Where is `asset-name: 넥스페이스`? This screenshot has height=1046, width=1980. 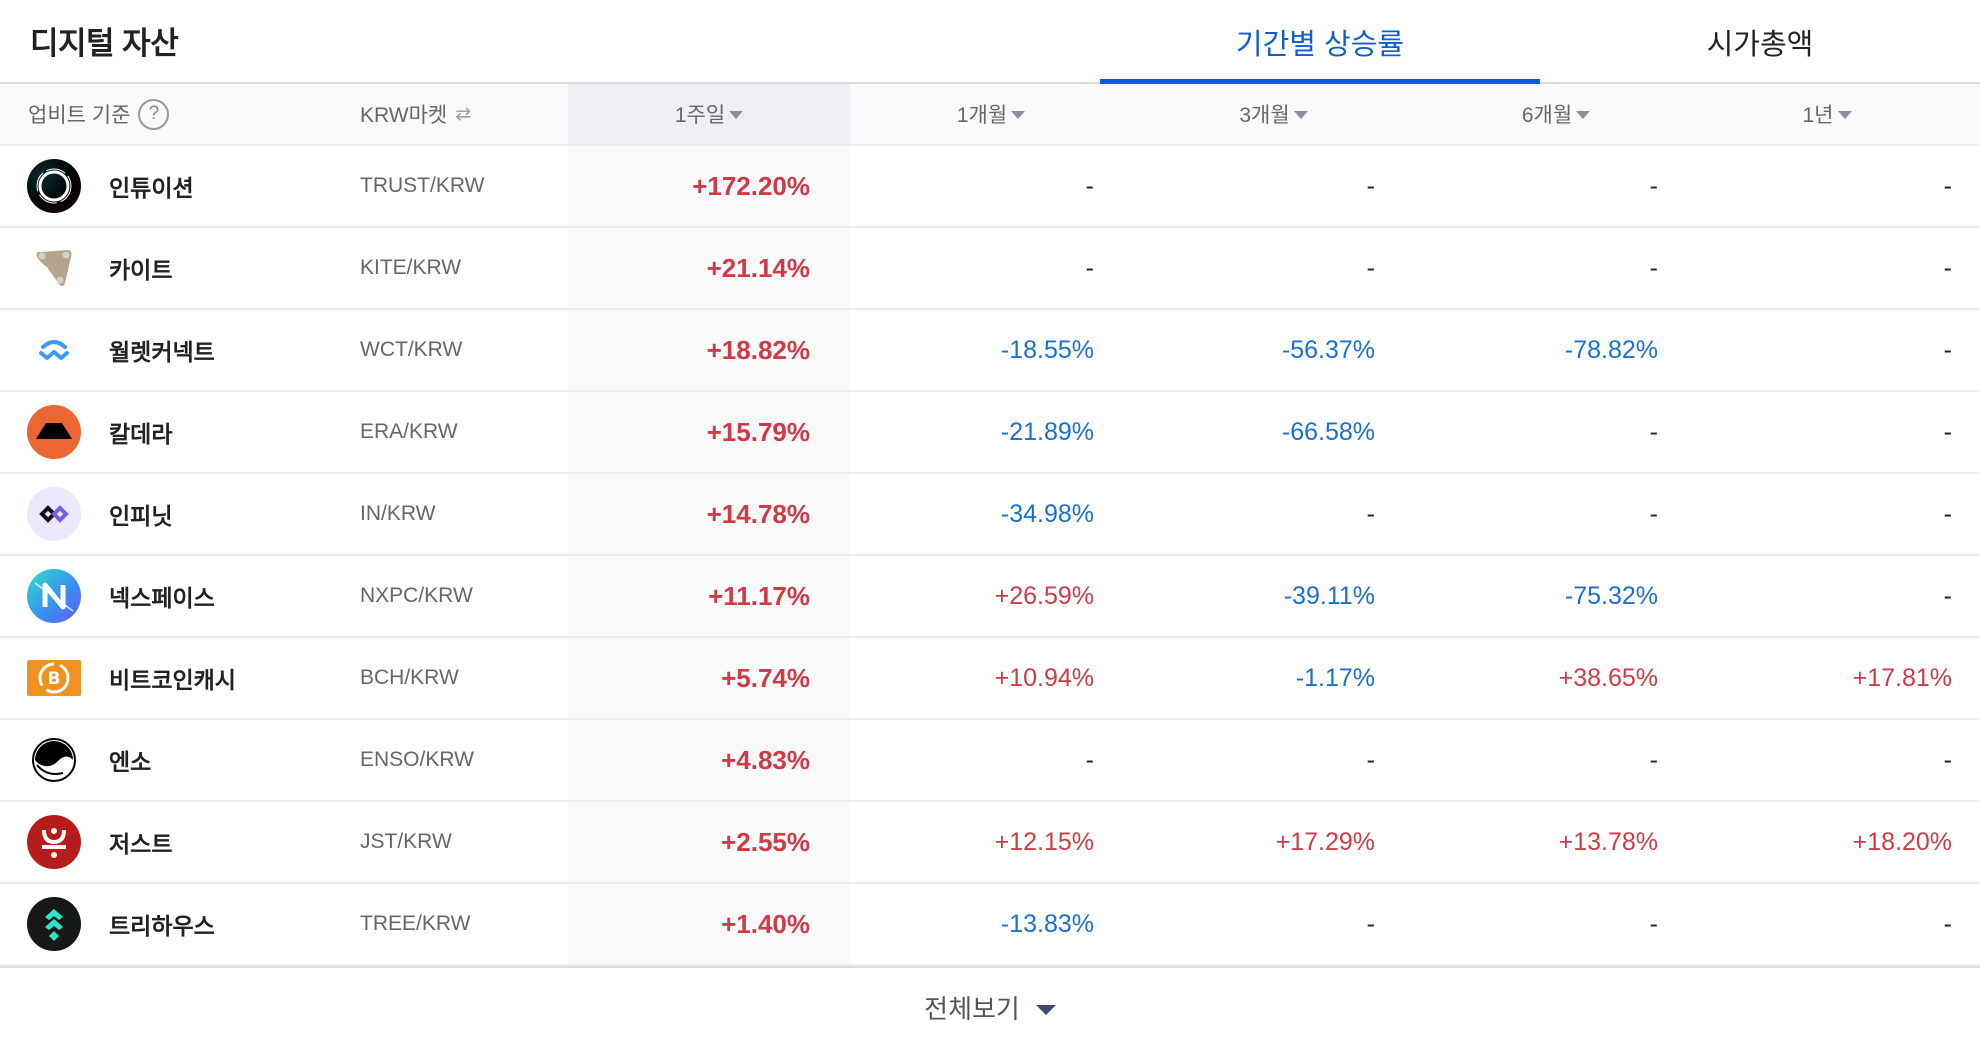
asset-name: 넥스페이스 is located at coordinates (162, 598).